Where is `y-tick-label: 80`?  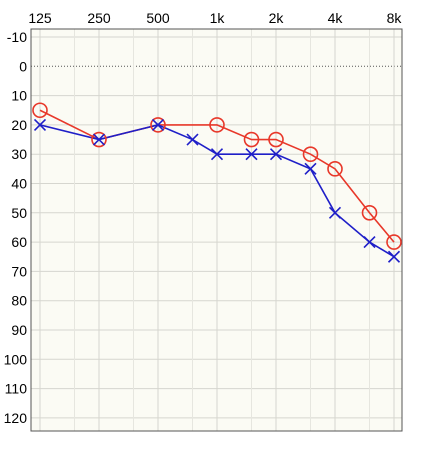
y-tick-label: 80 is located at coordinates (19, 301).